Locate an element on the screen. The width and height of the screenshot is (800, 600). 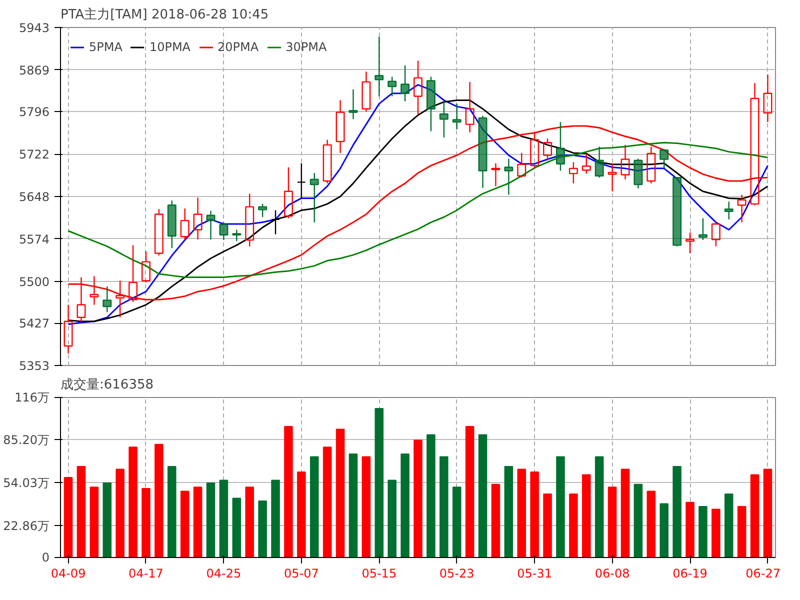
legend-label: 10PMA is located at coordinates (170, 47).